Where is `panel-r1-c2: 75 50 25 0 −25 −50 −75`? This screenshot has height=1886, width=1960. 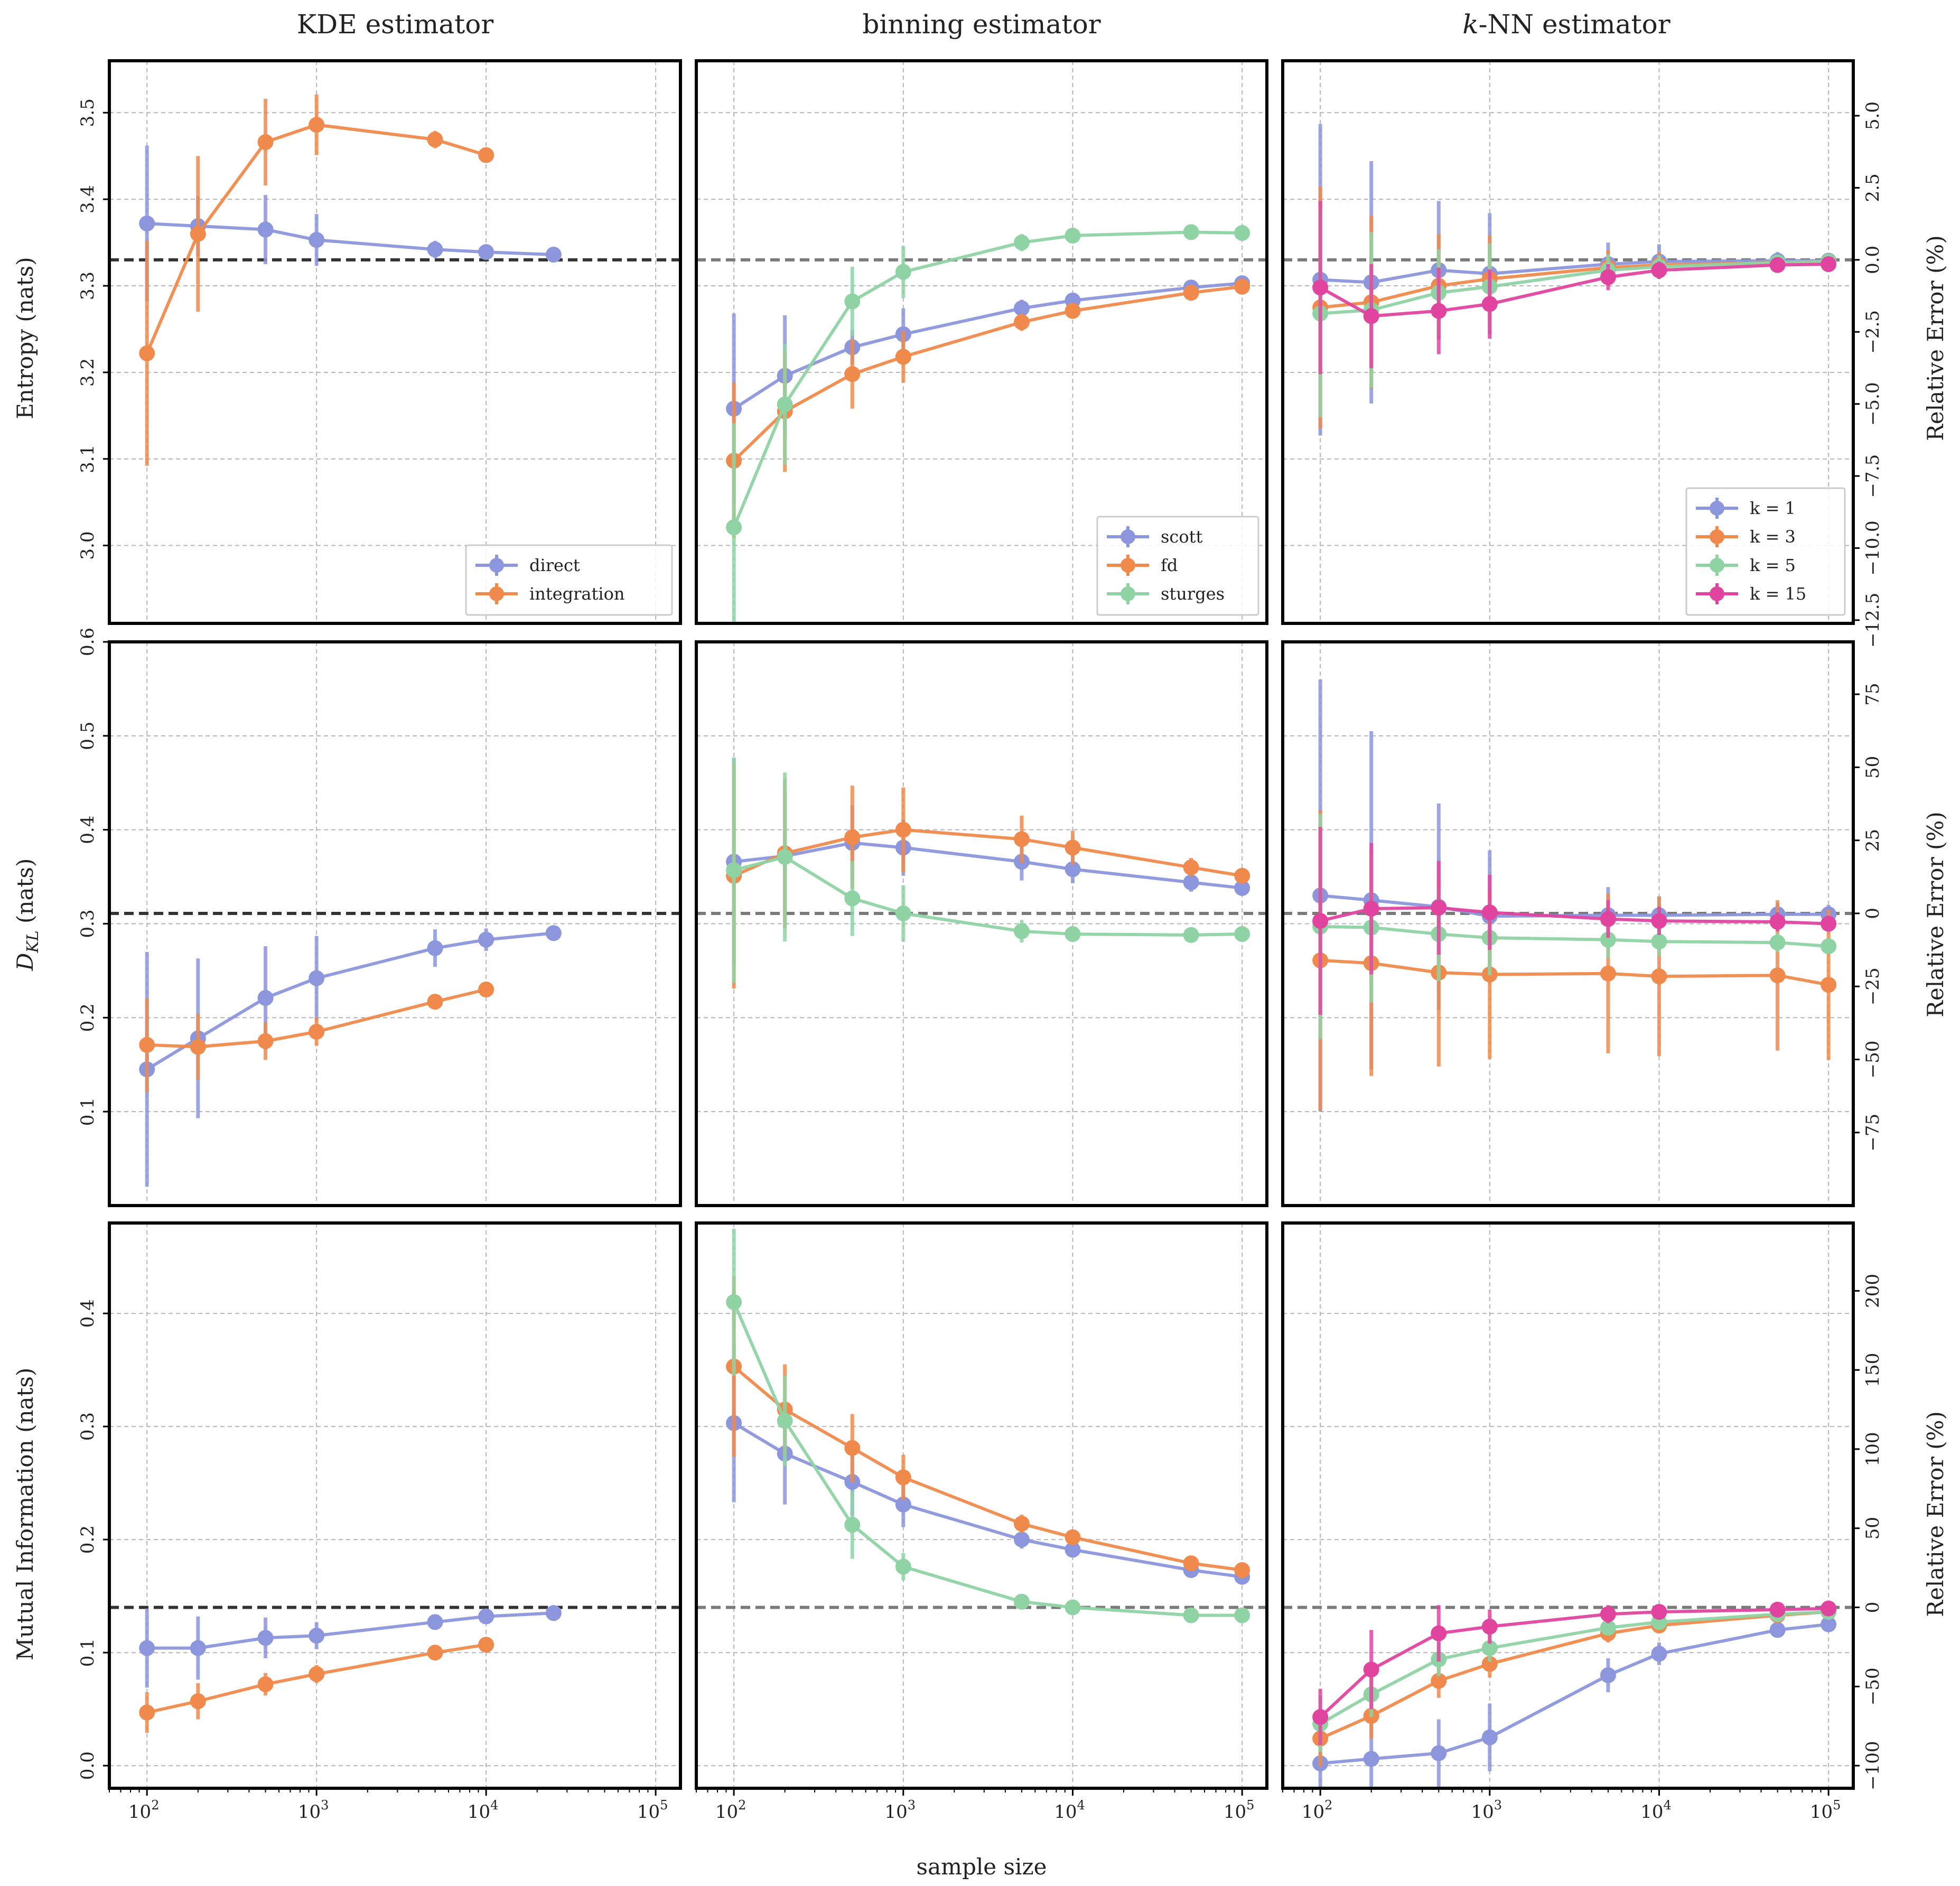
panel-r1-c2: 75 50 25 0 −25 −50 −75 is located at coordinates (1582, 923).